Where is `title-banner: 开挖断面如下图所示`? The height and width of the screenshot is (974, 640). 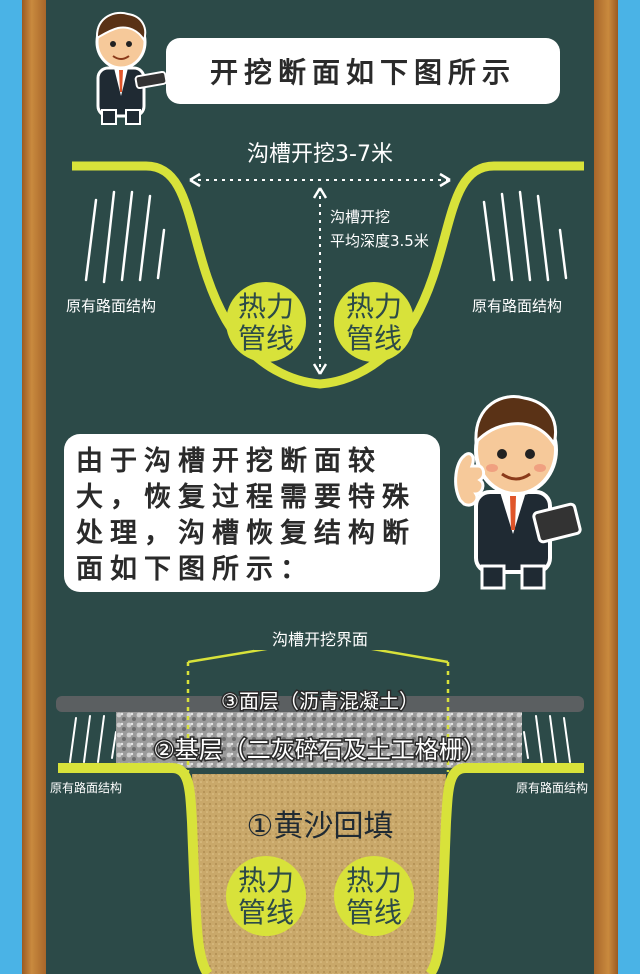 title-banner: 开挖断面如下图所示 is located at coordinates (363, 71).